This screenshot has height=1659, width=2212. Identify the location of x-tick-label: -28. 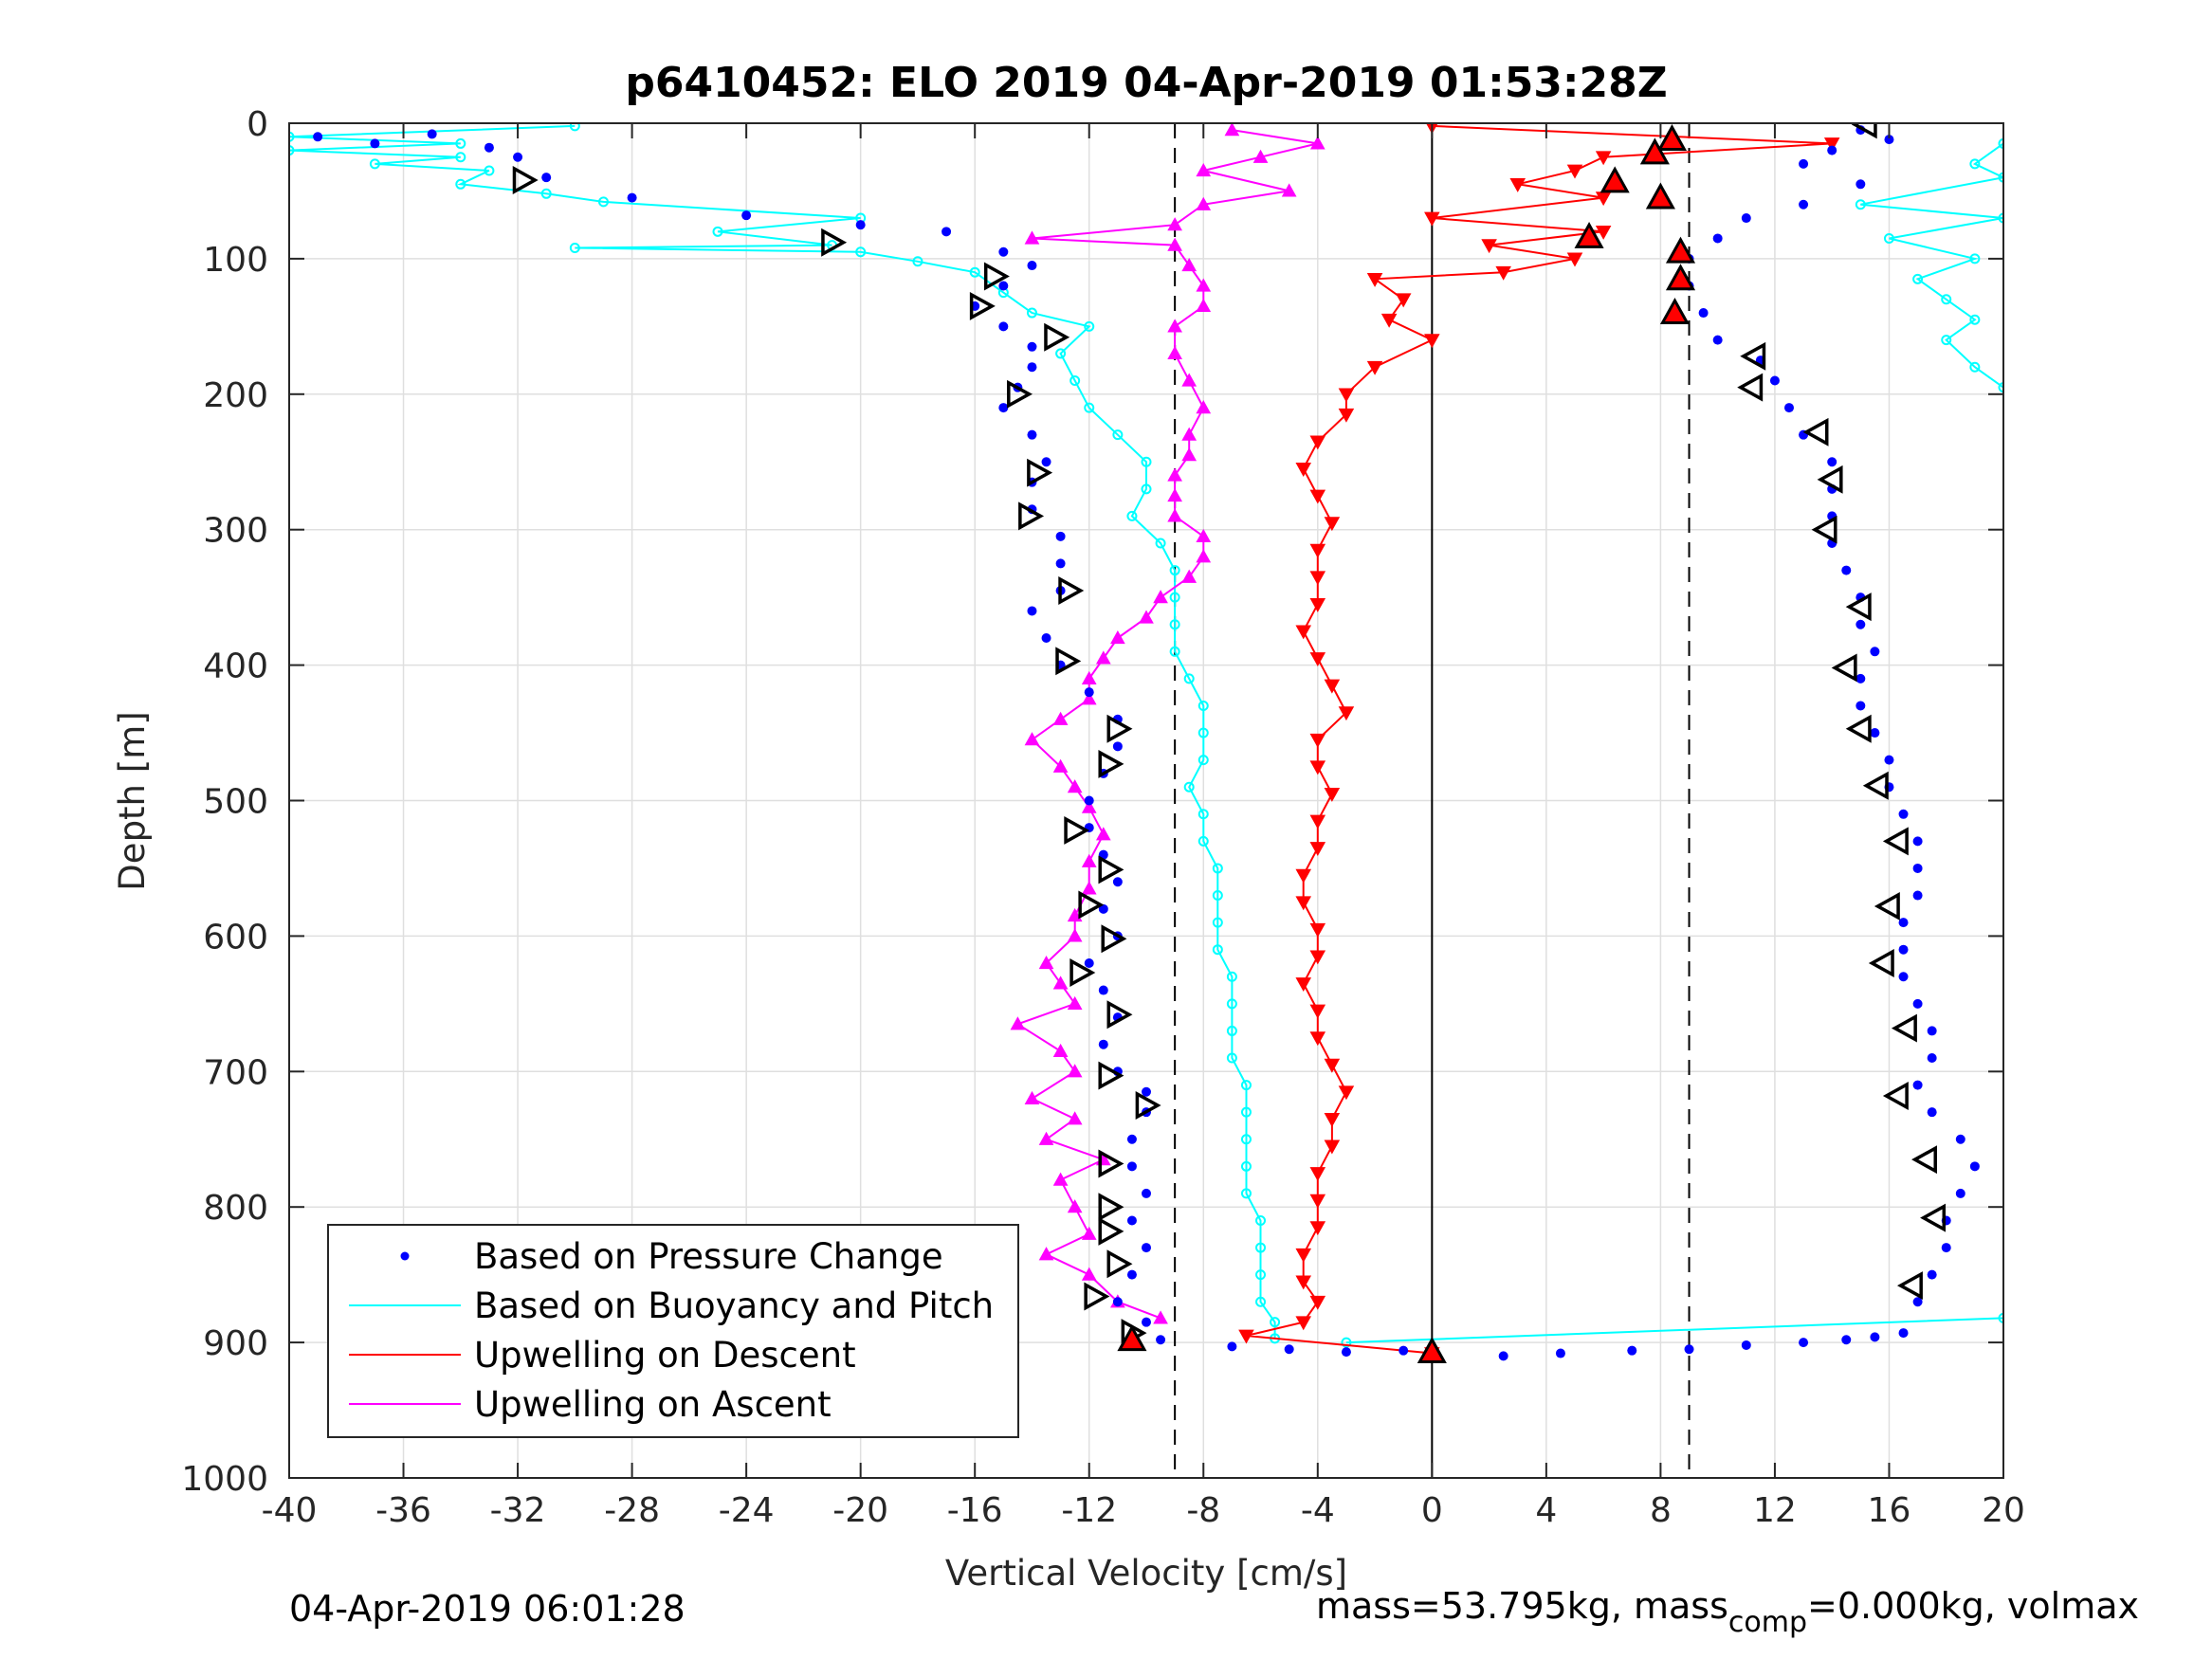
(632, 1510).